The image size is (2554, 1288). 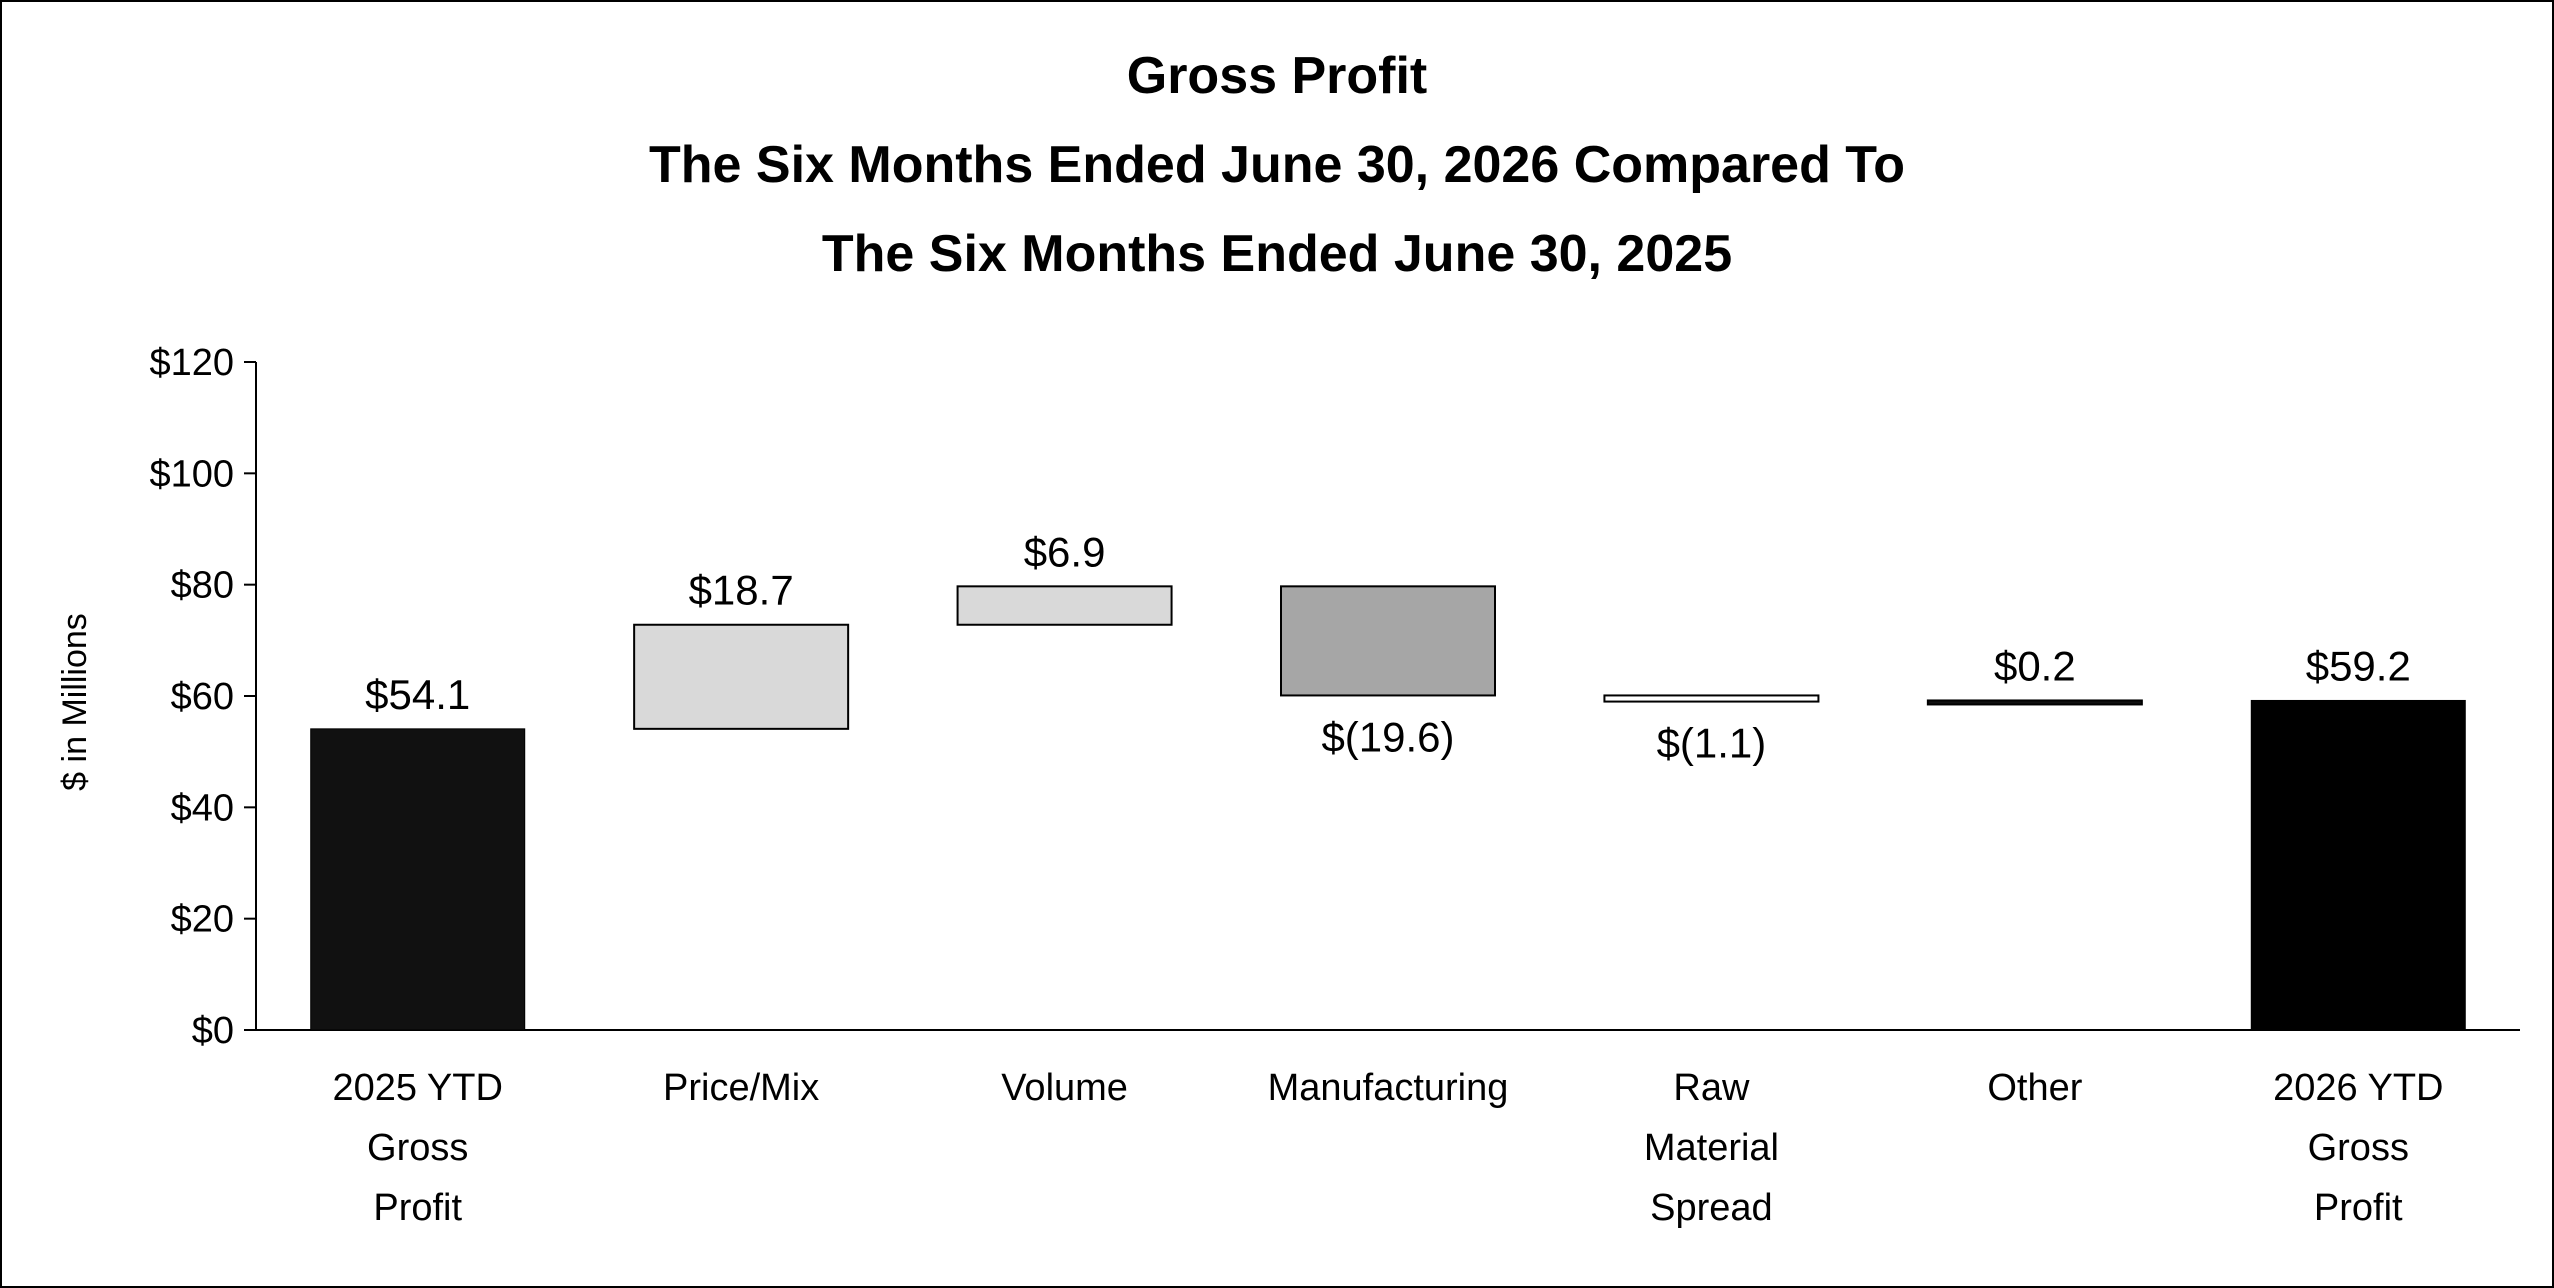 I want to click on y-tick-label: $60, so click(x=202, y=697).